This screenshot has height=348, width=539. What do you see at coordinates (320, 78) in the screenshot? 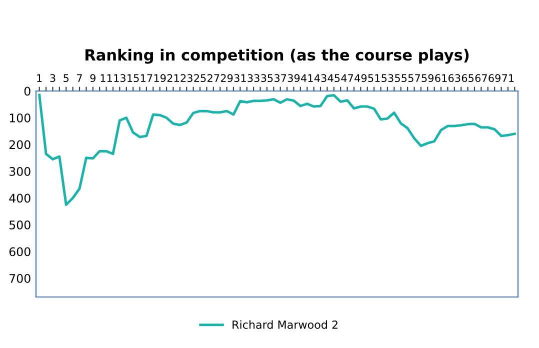
I see `x-tick-label: 43` at bounding box center [320, 78].